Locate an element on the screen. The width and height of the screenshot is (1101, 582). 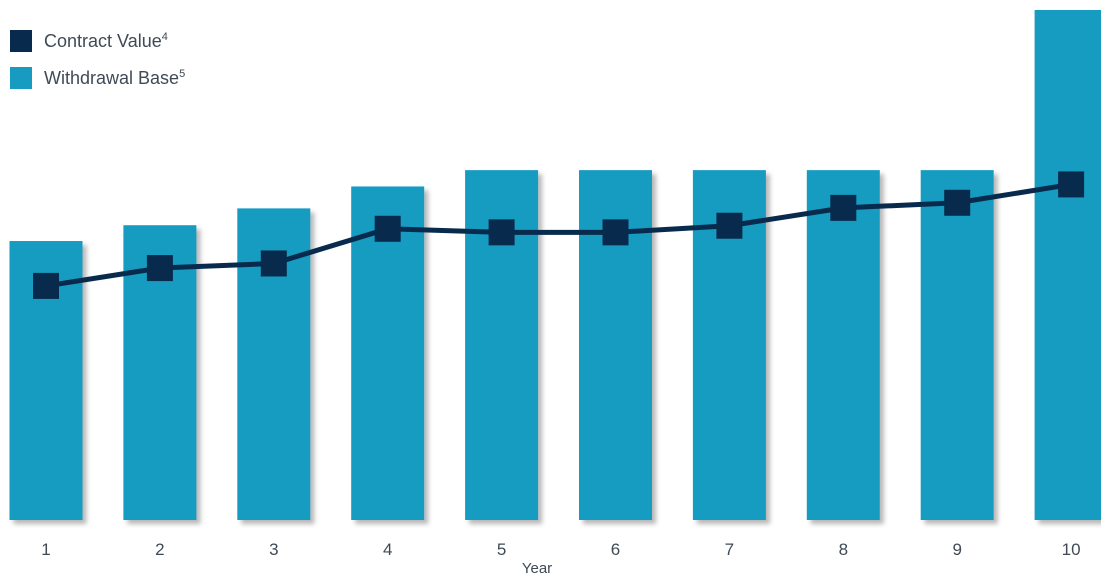
x-tick-label-9: 9 is located at coordinates (956, 549).